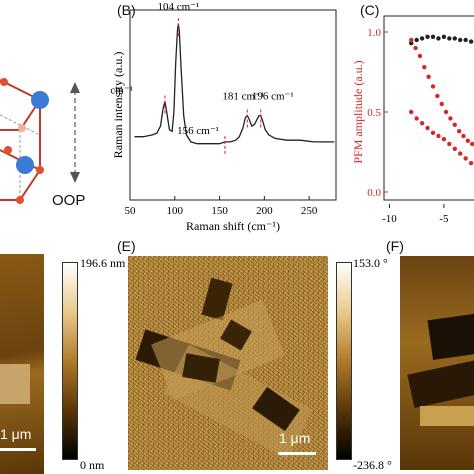  I want to click on panel-label-c: (C), so click(370, 10).